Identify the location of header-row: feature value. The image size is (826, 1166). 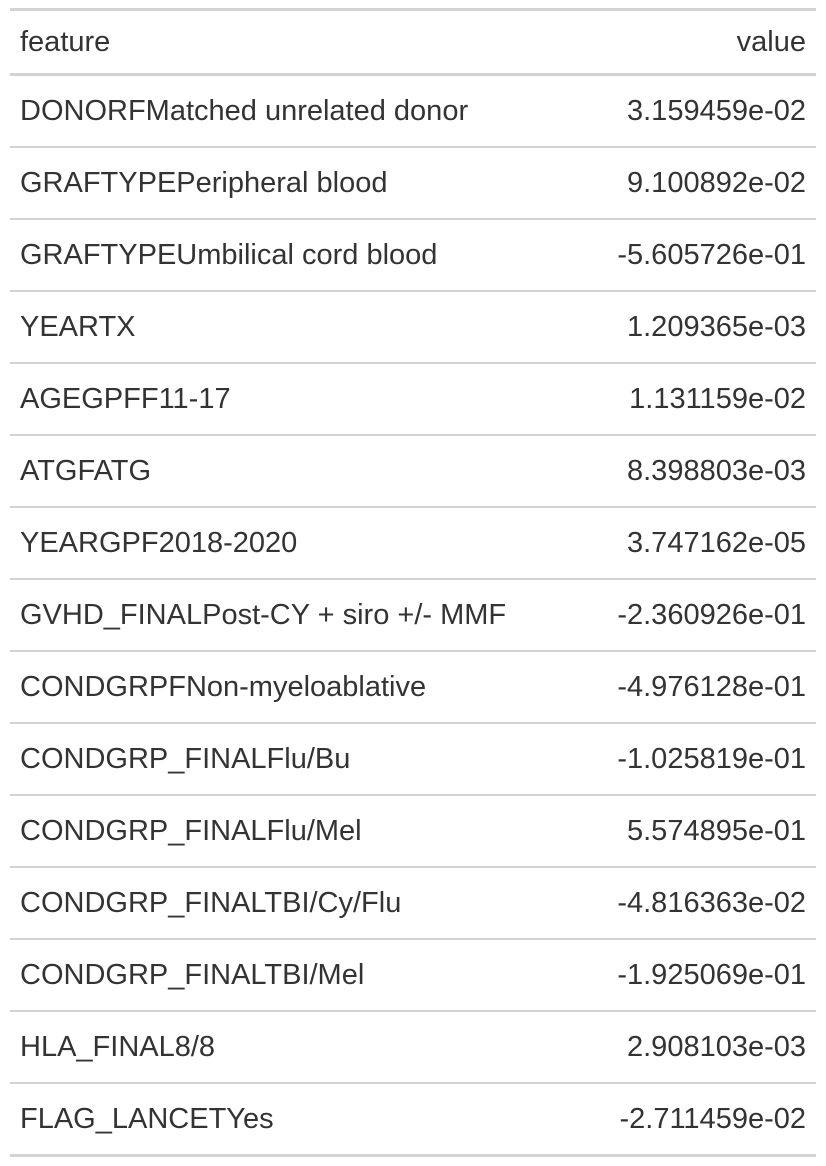
(413, 42).